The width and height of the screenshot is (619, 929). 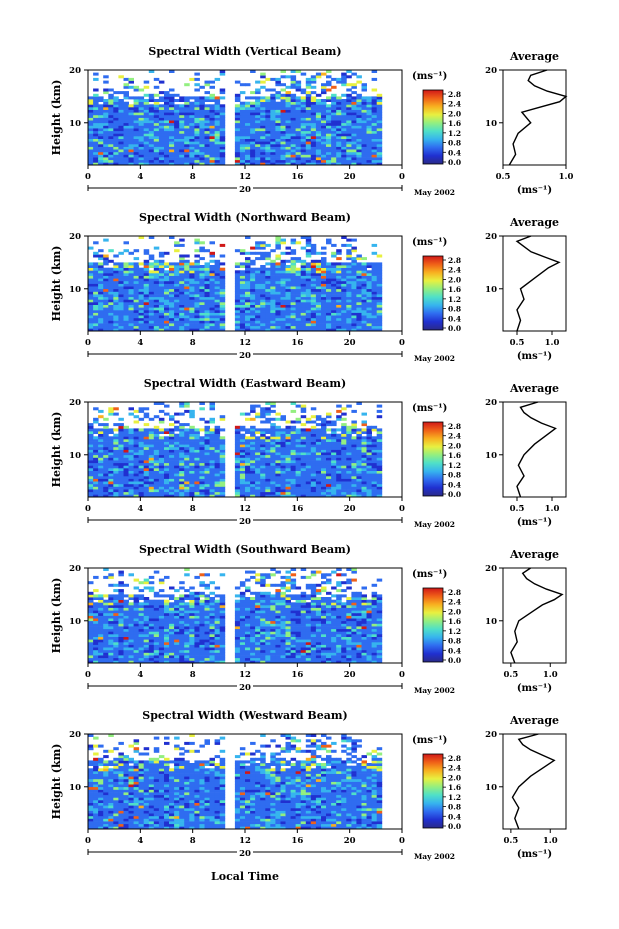 I want to click on average-x-tick-label: 1.0, so click(x=552, y=509).